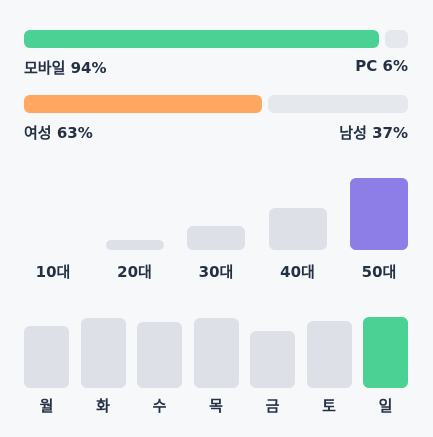  What do you see at coordinates (396, 39) in the screenshot?
I see `pc-share-bar` at bounding box center [396, 39].